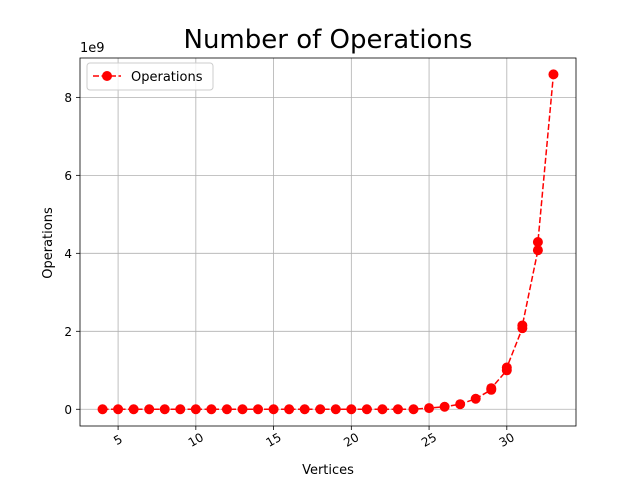  Describe the element at coordinates (68, 410) in the screenshot. I see `y-tick-label: 0` at that location.